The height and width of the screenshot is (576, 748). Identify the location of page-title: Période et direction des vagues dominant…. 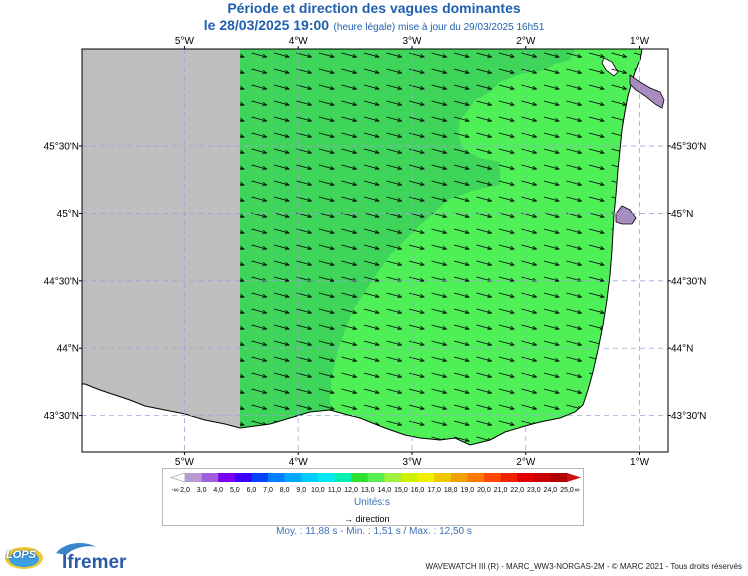
(374, 8).